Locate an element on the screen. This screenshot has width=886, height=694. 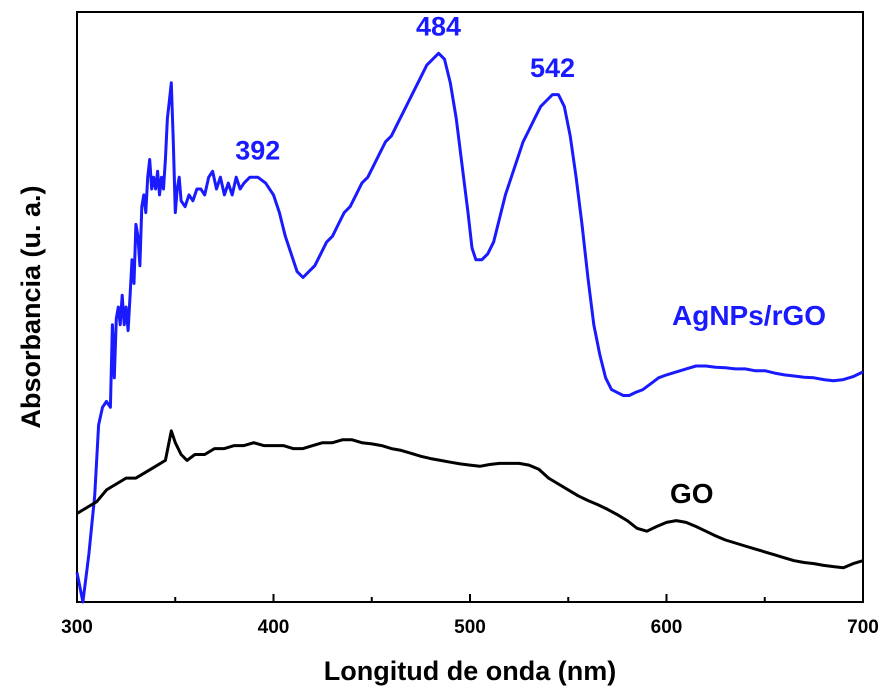
x-axis-ticks is located at coordinates (470, 598).